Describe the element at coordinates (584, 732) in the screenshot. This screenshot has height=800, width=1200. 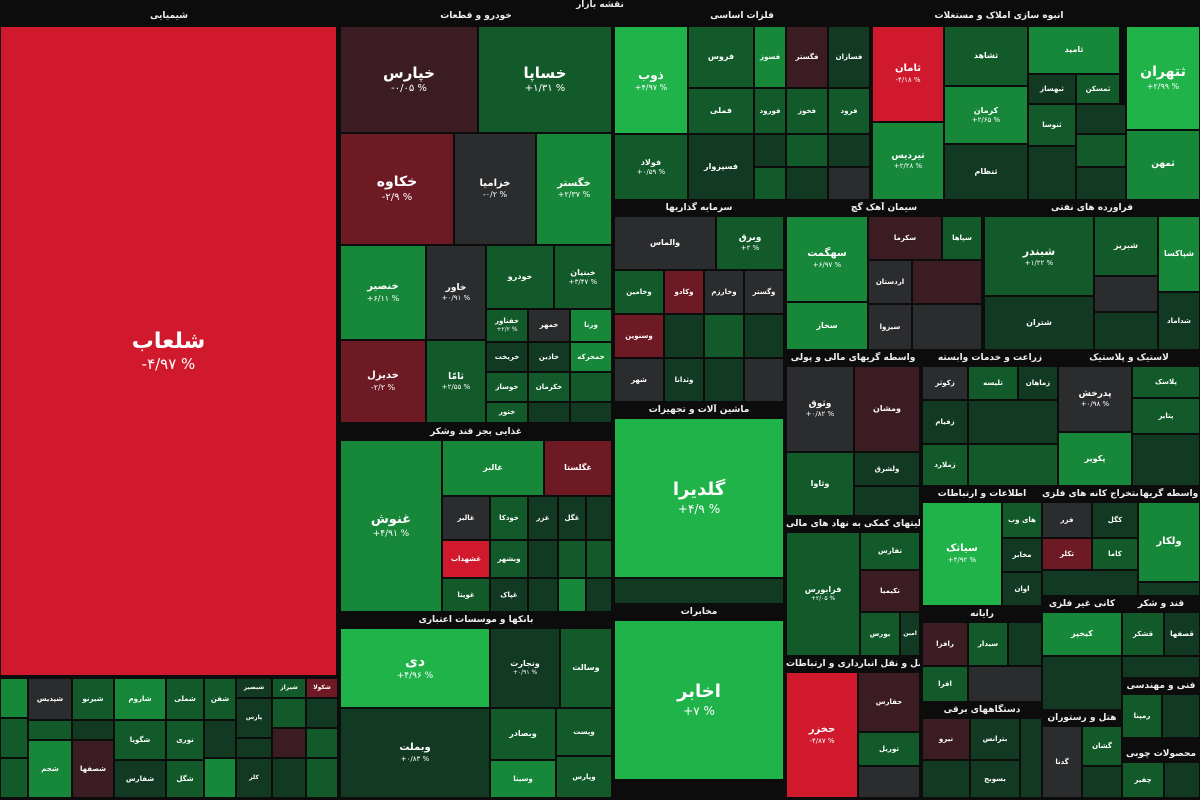
I see `stock-tile-t109: وپست` at that location.